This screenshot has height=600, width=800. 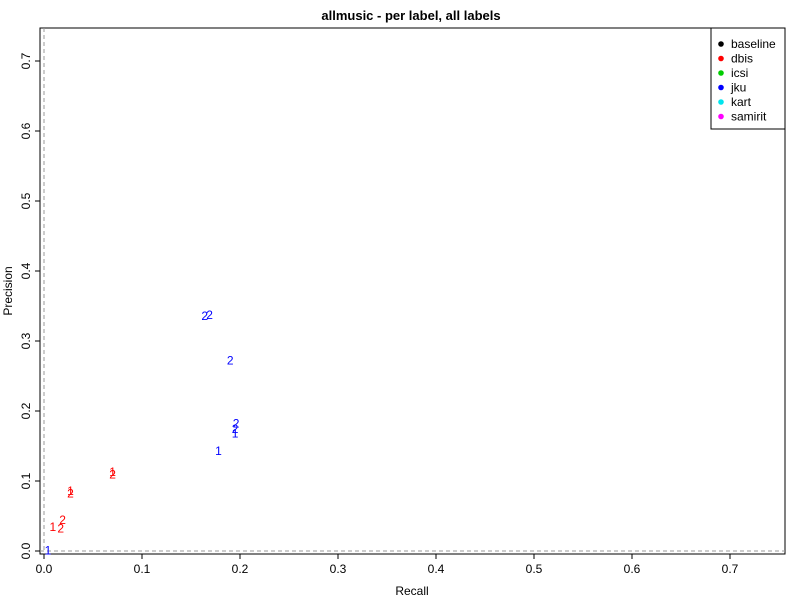 What do you see at coordinates (721, 73) in the screenshot?
I see `legend-marker-icsi` at bounding box center [721, 73].